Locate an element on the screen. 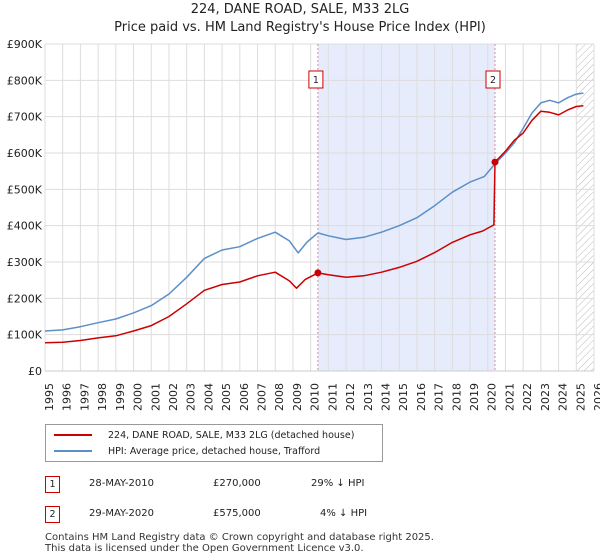 Image resolution: width=600 pixels, height=560 pixels. sale-row: 1 28-MAY-2010 £270,000 29% ↓ HPI is located at coordinates (255, 484).